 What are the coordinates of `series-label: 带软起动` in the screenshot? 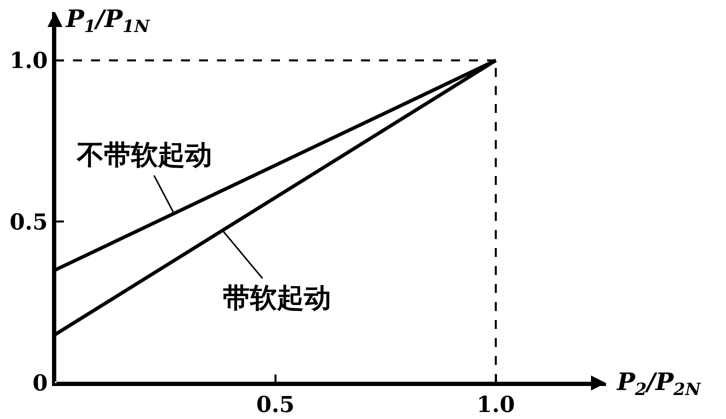 It's located at (277, 298).